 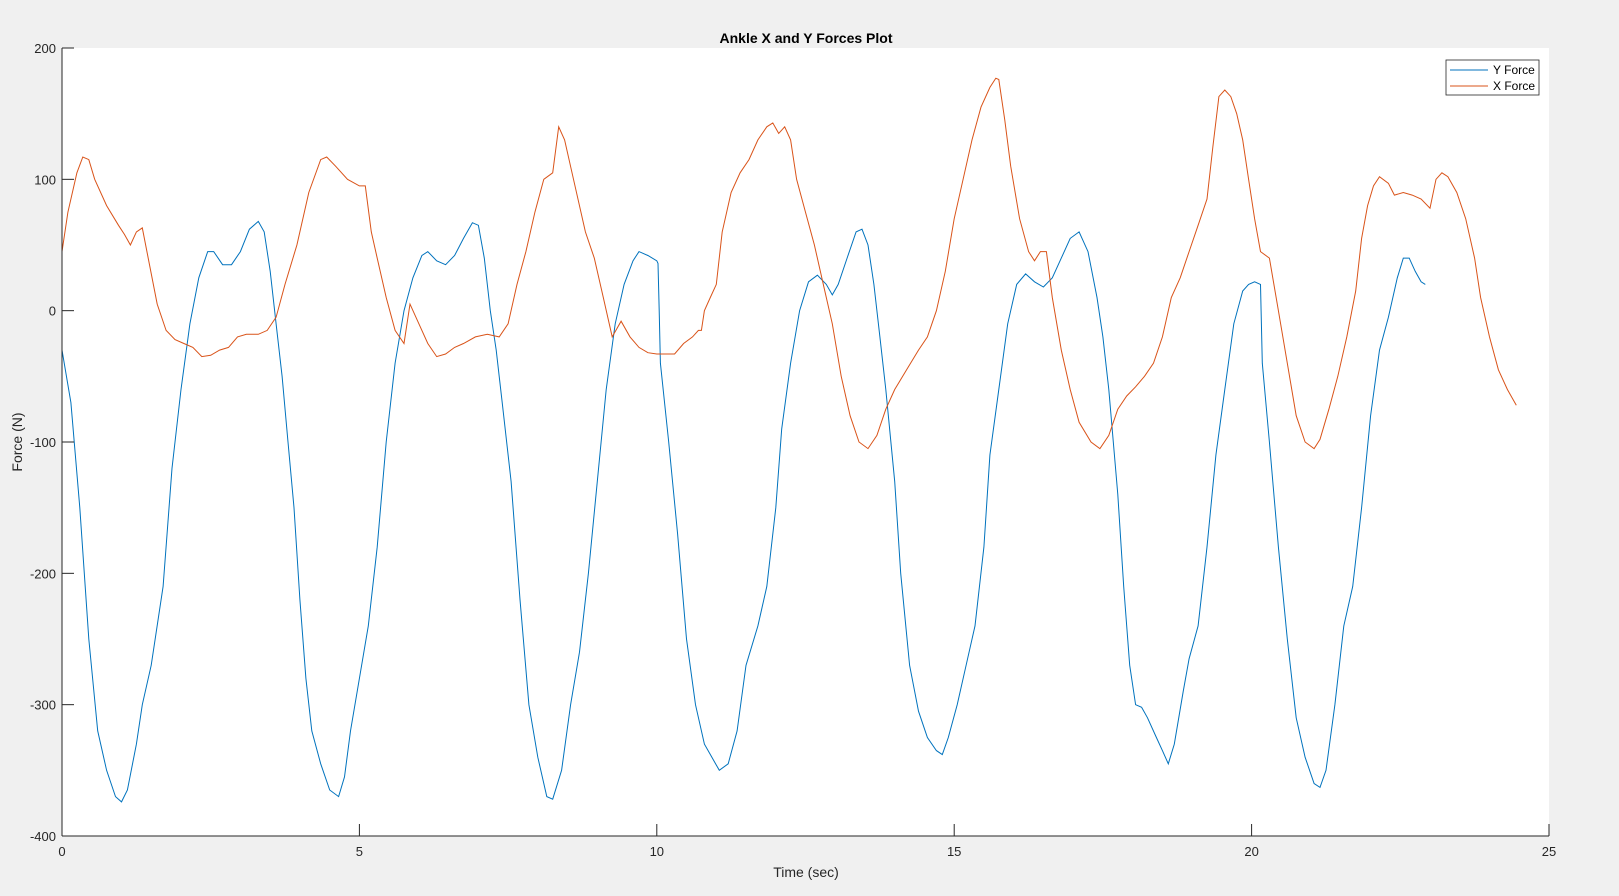 I want to click on legend-label-x-force: X Force, so click(x=1514, y=86).